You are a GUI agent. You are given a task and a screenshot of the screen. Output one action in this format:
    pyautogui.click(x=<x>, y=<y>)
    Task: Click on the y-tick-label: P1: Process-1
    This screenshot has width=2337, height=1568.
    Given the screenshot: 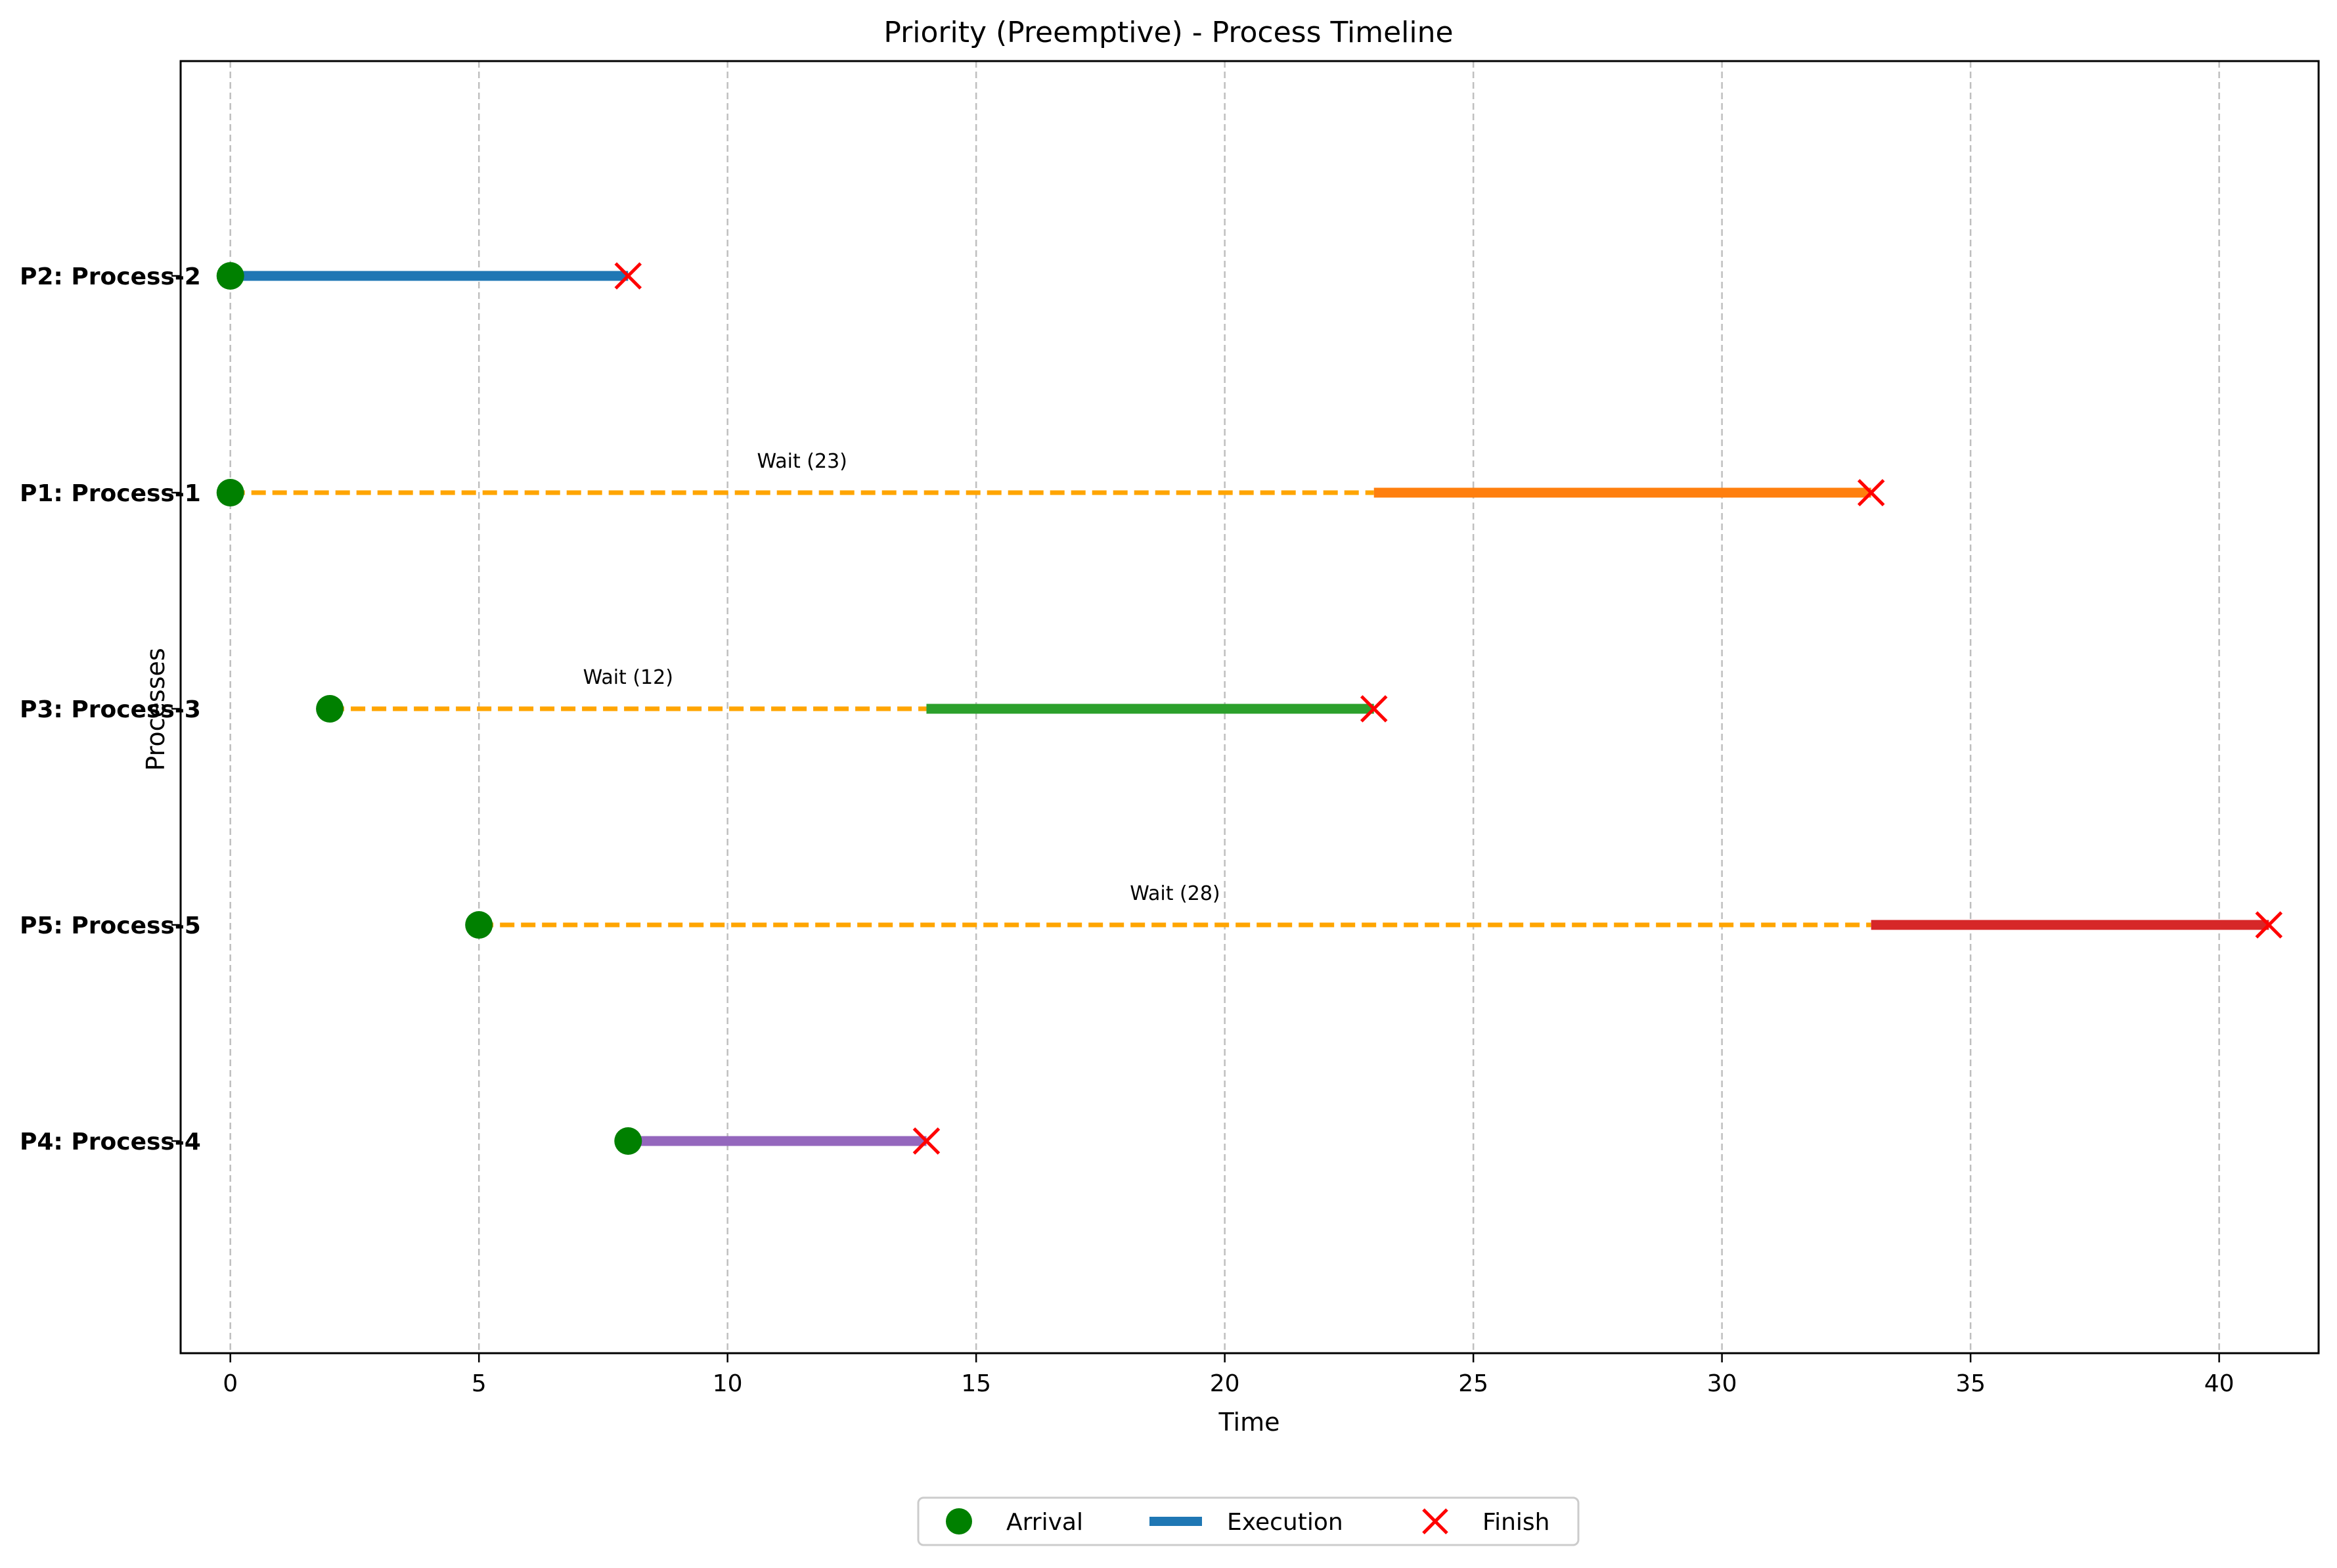 What is the action you would take?
    pyautogui.click(x=110, y=493)
    